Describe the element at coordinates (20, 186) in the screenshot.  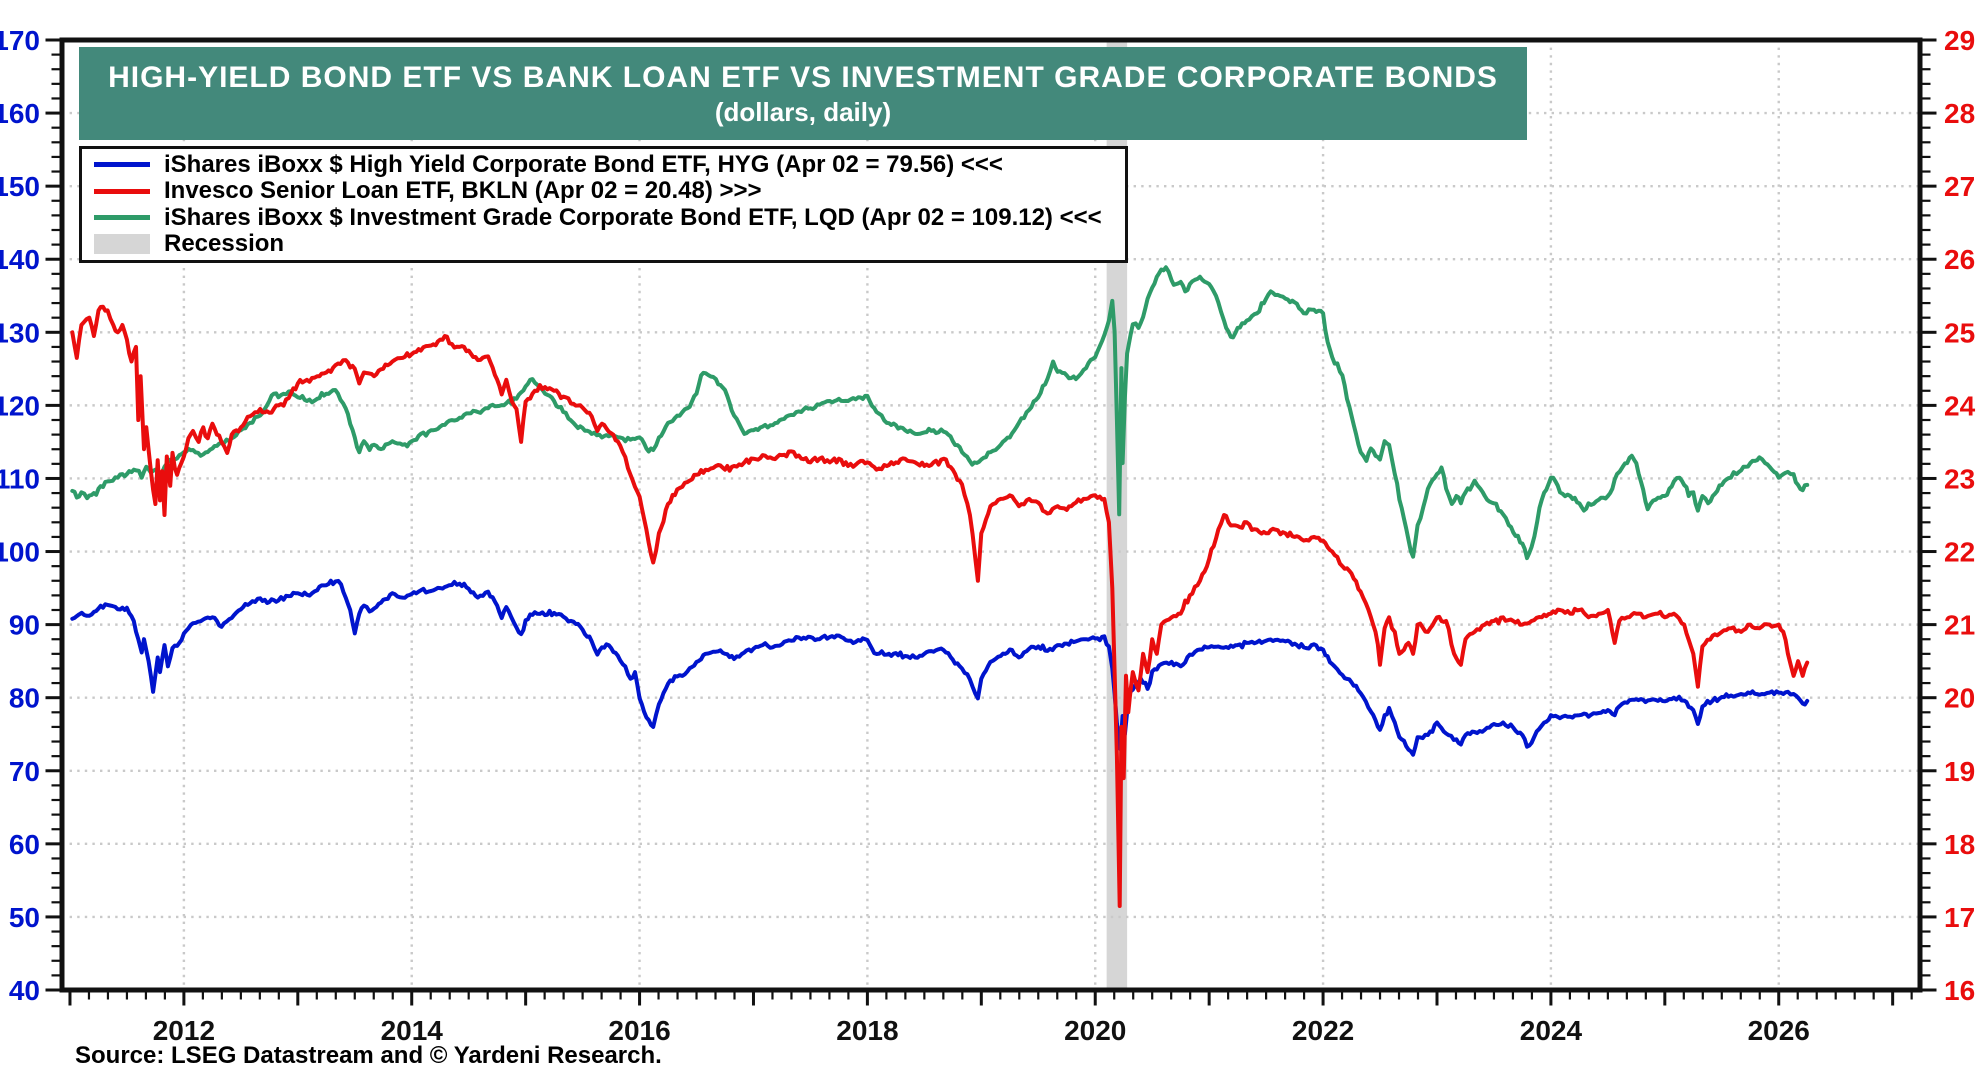
I see `left-axis-tick-label: 150` at that location.